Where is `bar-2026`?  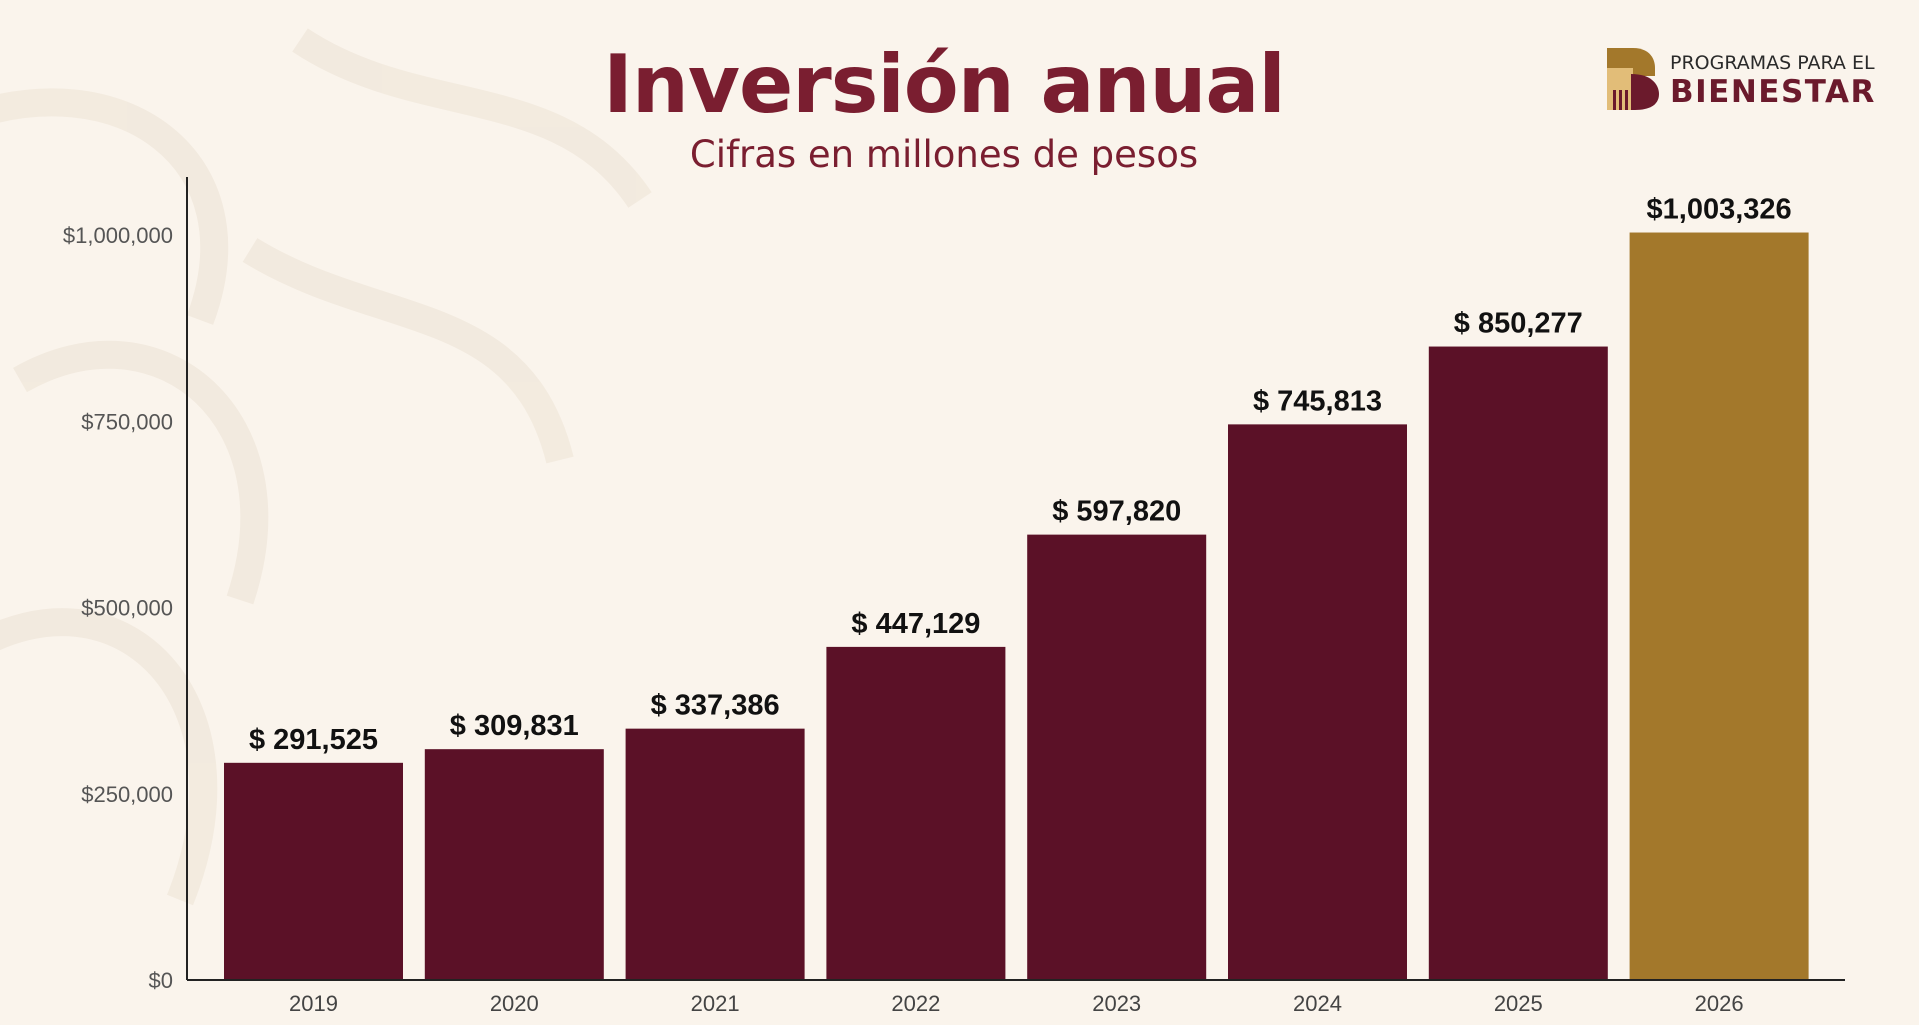 bar-2026 is located at coordinates (1719, 606).